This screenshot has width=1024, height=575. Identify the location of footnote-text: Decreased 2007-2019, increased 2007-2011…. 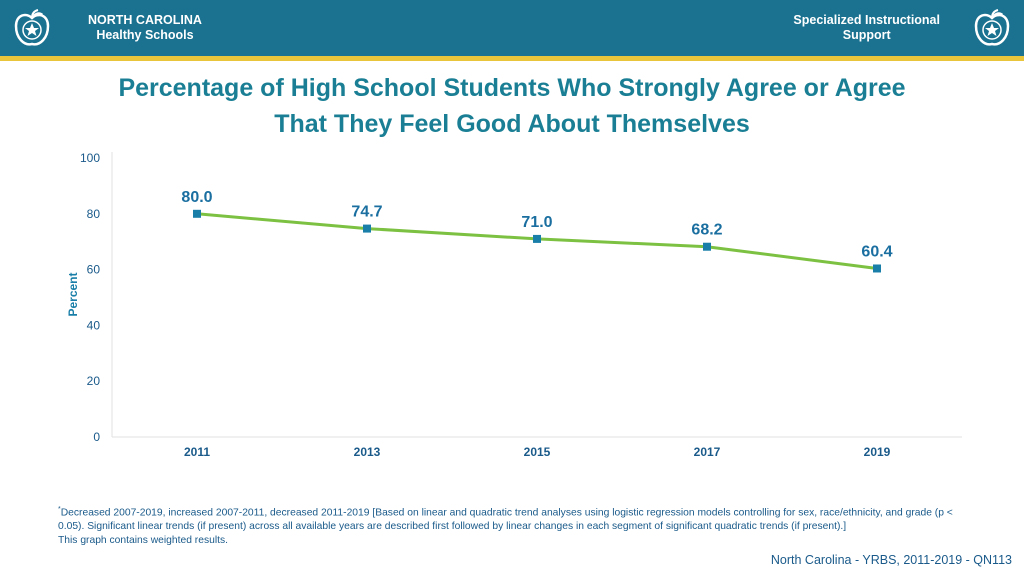
(505, 520).